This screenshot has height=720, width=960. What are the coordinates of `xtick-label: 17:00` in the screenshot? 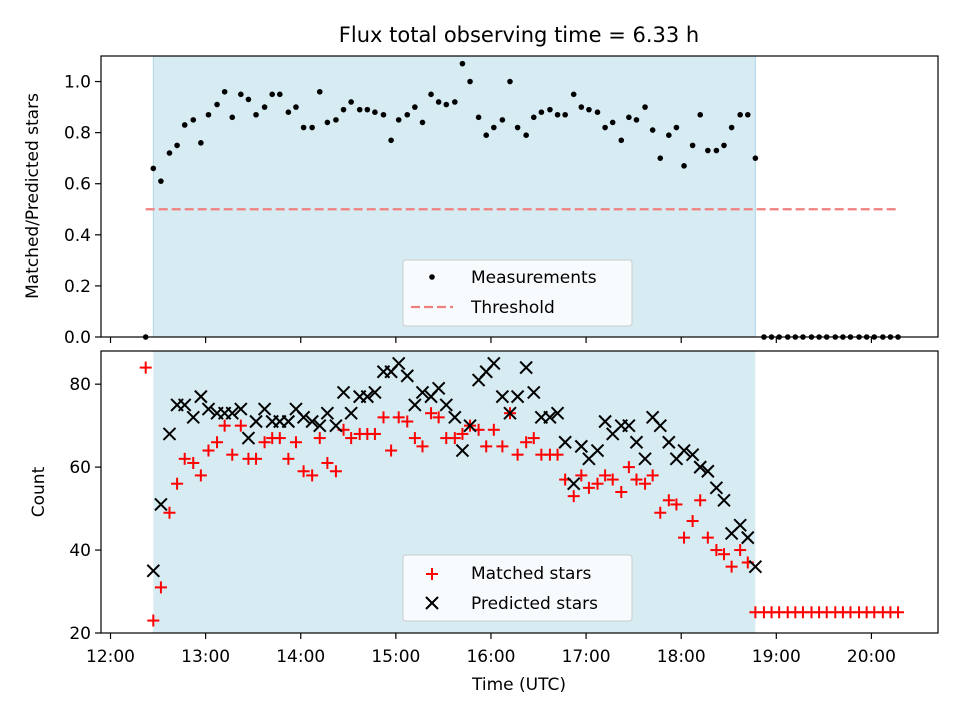 It's located at (586, 657).